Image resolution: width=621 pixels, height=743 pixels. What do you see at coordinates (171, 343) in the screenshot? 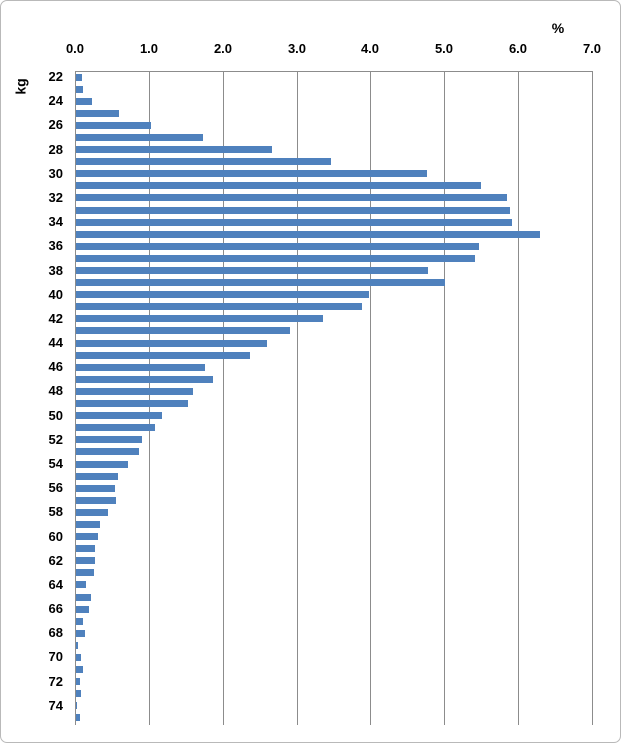
I see `bar-44kg` at bounding box center [171, 343].